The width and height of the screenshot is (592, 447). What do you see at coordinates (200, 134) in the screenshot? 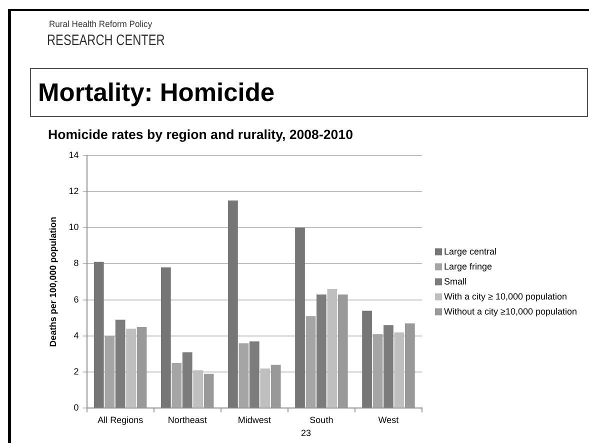
I see `chart-subtitle: Homicide rates by region and rurality, 2008-2010` at bounding box center [200, 134].